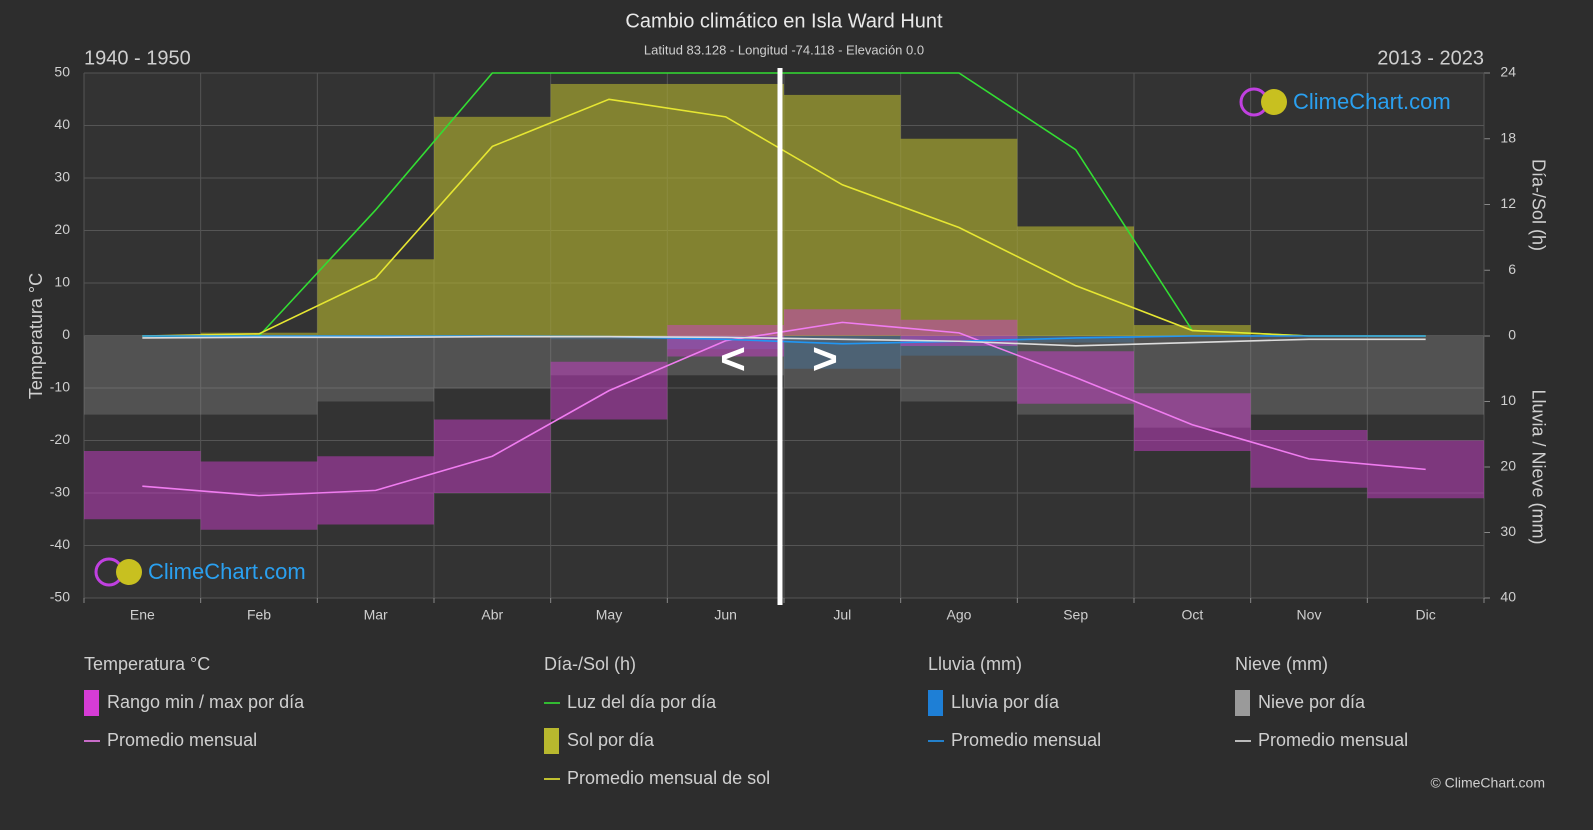  I want to click on x-tick-label: Oct, so click(1192, 615).